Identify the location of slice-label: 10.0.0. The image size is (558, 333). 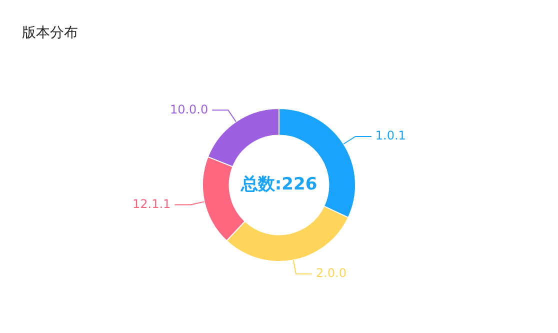
(189, 109).